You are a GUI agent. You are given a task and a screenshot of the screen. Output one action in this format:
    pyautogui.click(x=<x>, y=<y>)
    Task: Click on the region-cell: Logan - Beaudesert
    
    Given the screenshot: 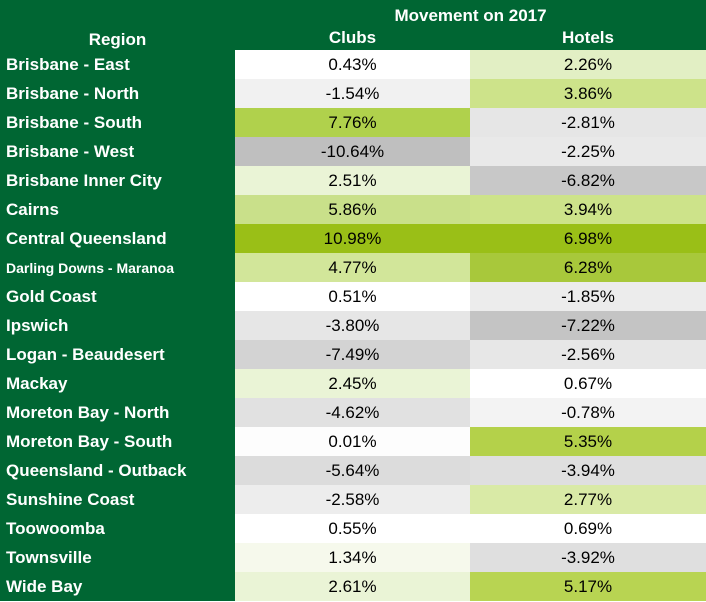 What is the action you would take?
    pyautogui.click(x=117, y=354)
    